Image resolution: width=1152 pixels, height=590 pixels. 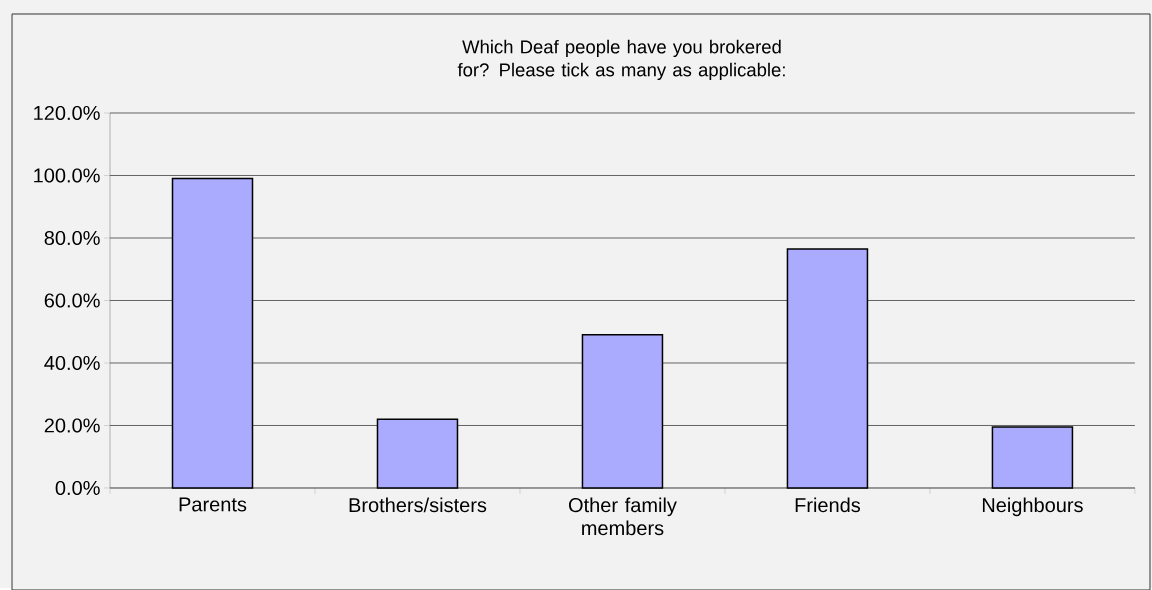 I want to click on chart-title: Which Deaf people have you brokered for? Please tick as many as applicable:, so click(x=621, y=59).